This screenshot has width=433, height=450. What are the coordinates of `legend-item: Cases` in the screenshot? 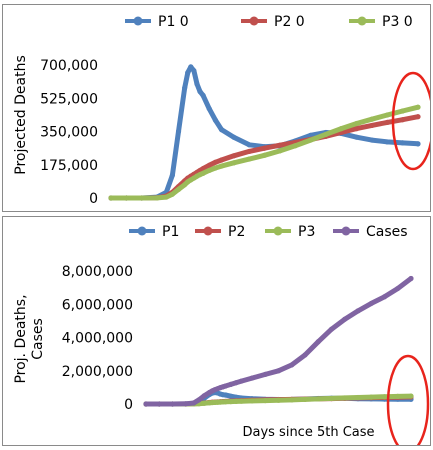 It's located at (370, 232).